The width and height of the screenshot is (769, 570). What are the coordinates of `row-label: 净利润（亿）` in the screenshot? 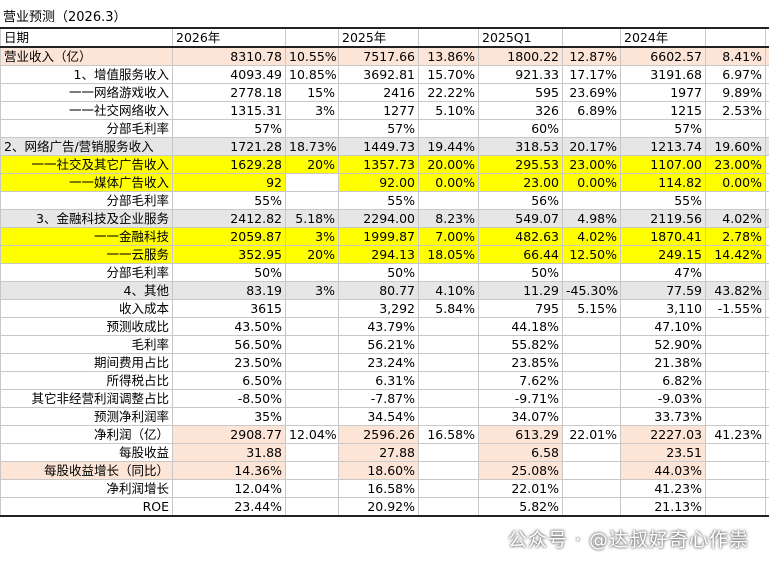 It's located at (86, 434).